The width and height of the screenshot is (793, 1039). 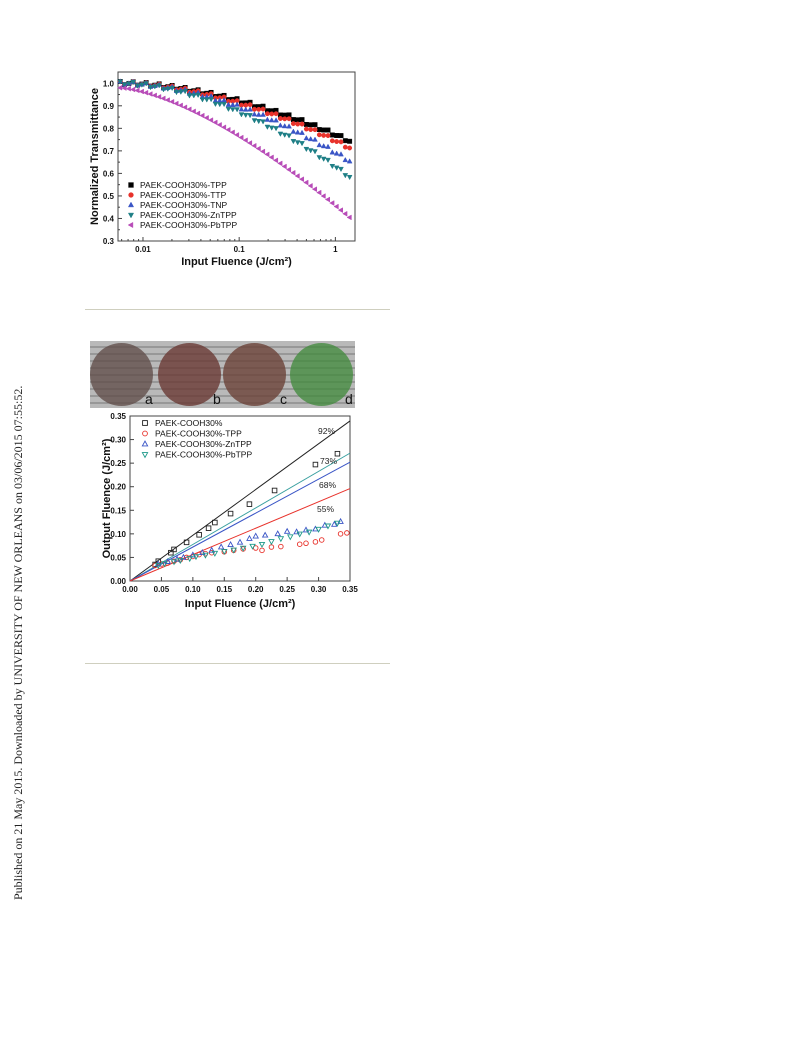 What do you see at coordinates (118, 557) in the screenshot?
I see `y-tick-label: 0.05` at bounding box center [118, 557].